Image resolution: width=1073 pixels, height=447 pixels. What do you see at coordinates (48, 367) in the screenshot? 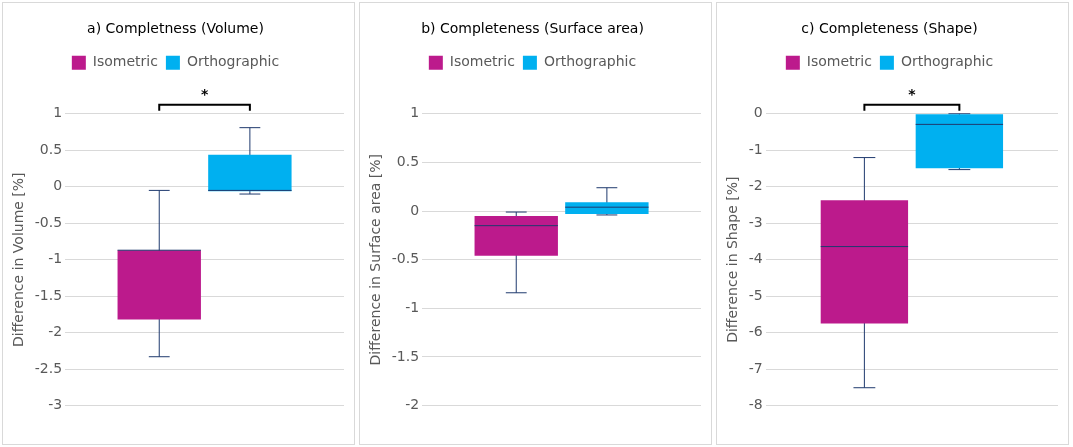
I see `y-tick-label: -2.5` at bounding box center [48, 367].